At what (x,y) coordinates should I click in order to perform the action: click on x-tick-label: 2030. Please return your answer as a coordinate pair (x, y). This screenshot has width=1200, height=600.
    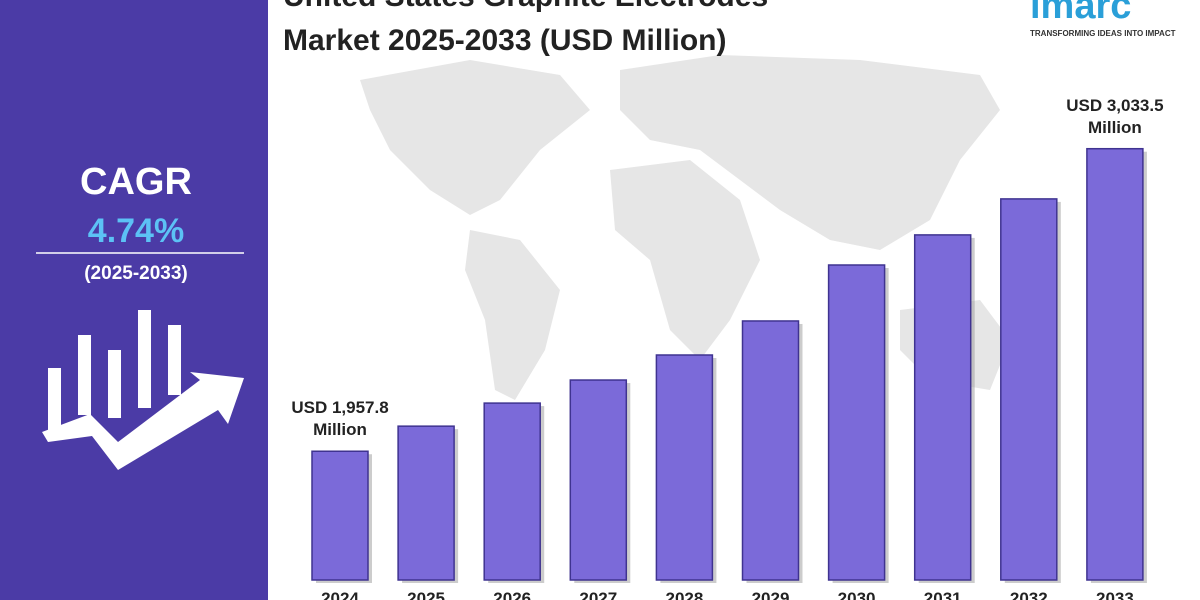
    Looking at the image, I should click on (857, 594).